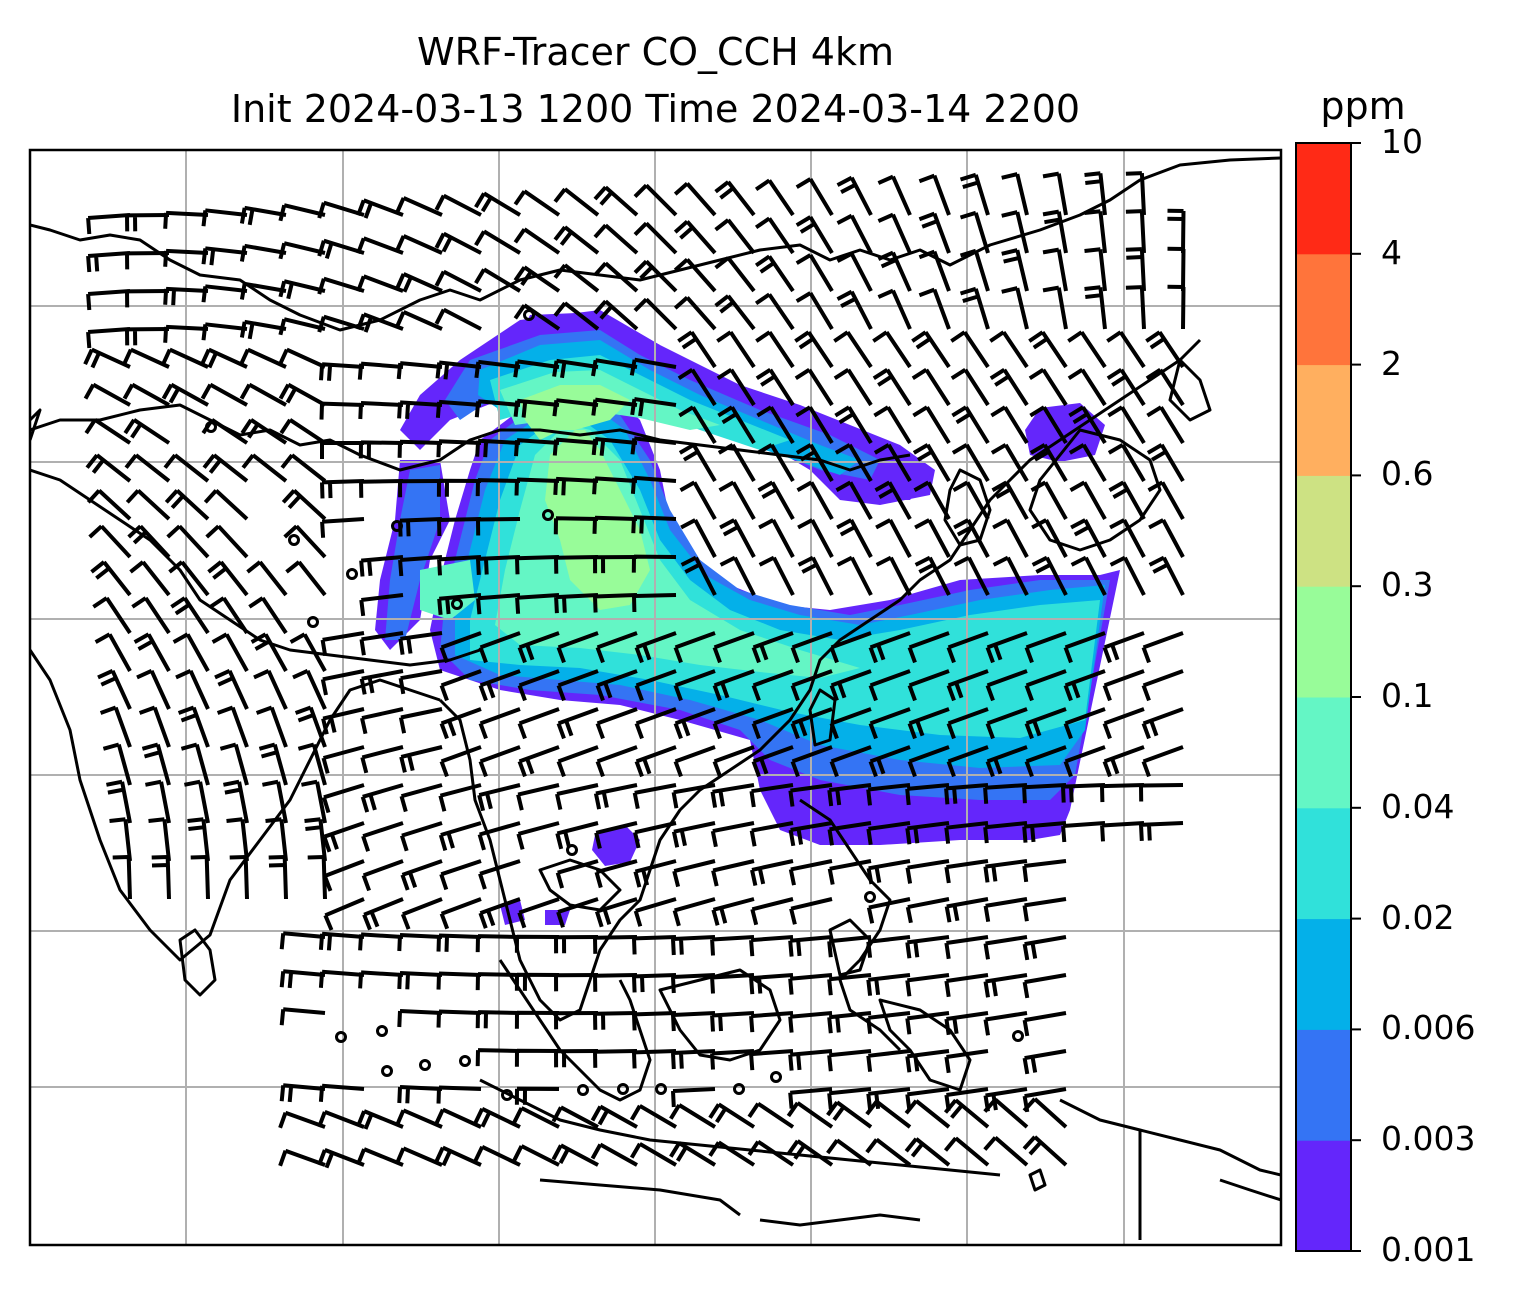 Image resolution: width=1528 pixels, height=1306 pixels. Describe the element at coordinates (1391, 252) in the screenshot. I see `colorbar-tick-label: 4` at that location.